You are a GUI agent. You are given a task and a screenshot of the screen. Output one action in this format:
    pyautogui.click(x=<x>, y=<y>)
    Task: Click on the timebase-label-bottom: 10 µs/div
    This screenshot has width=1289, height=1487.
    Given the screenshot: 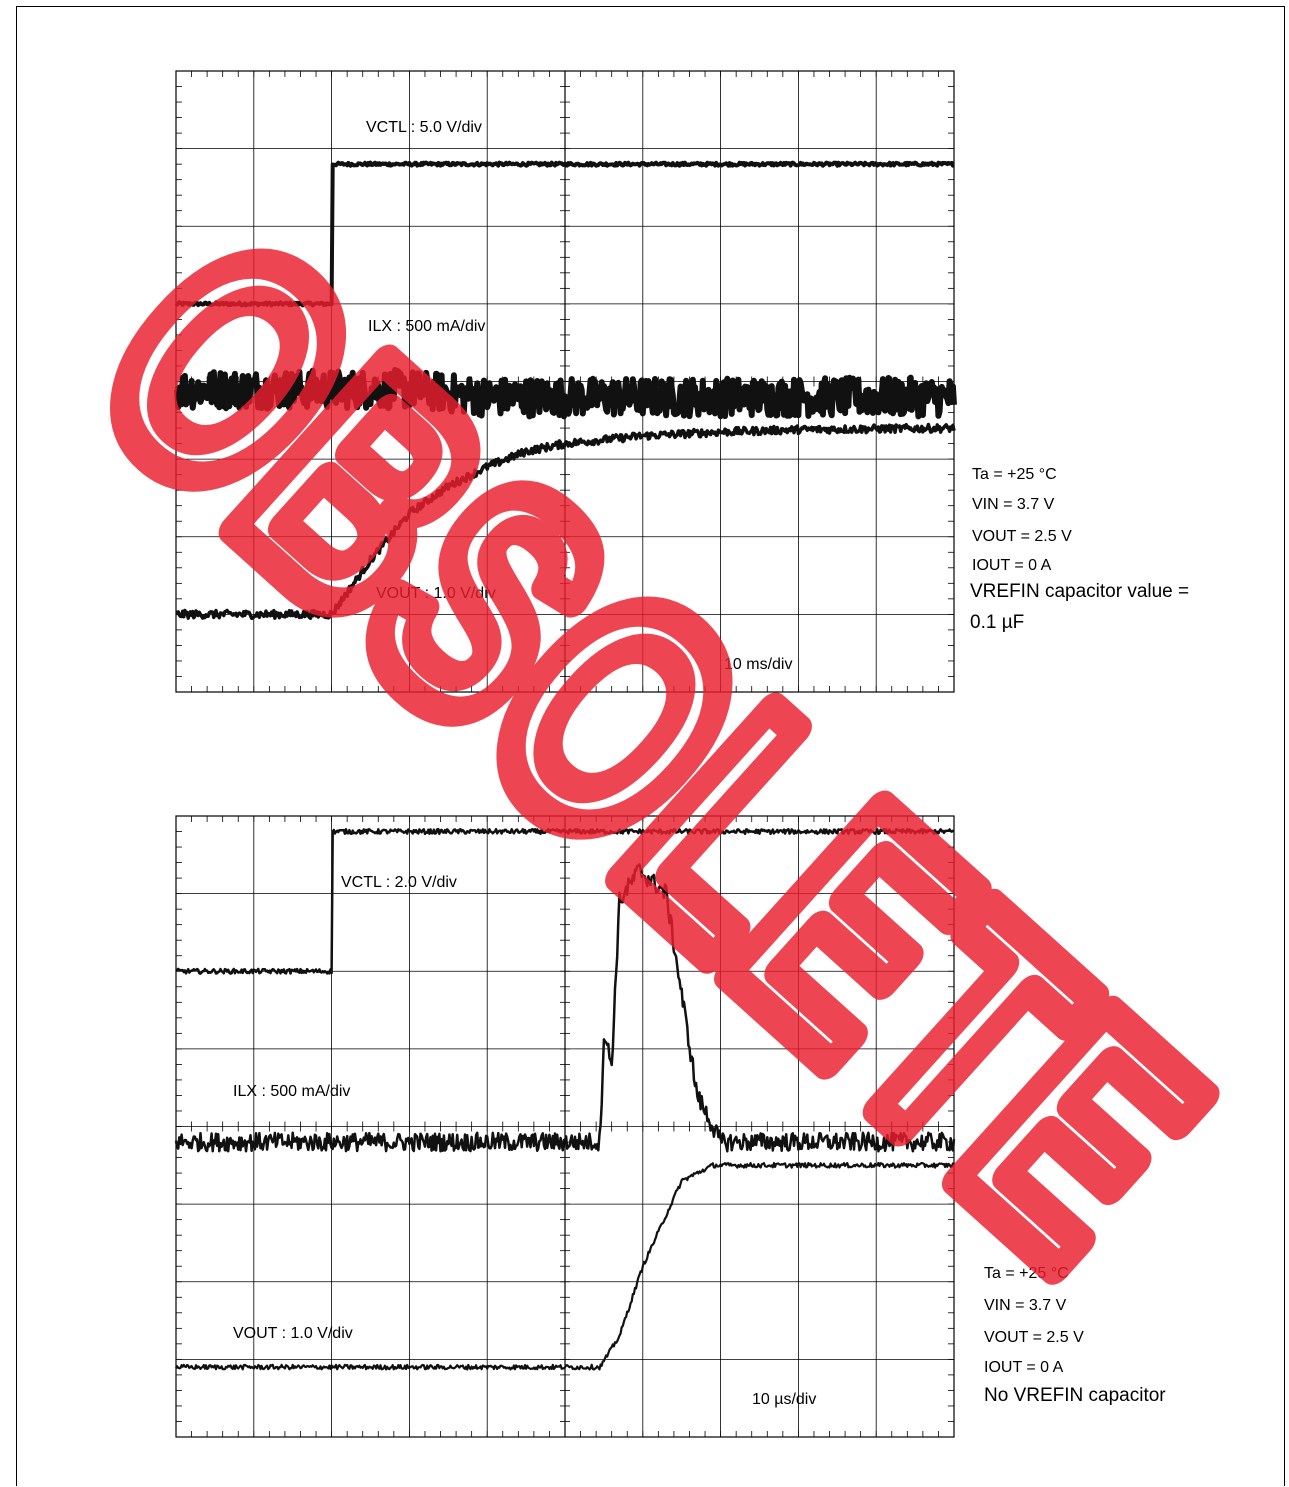 What is the action you would take?
    pyautogui.click(x=784, y=1399)
    